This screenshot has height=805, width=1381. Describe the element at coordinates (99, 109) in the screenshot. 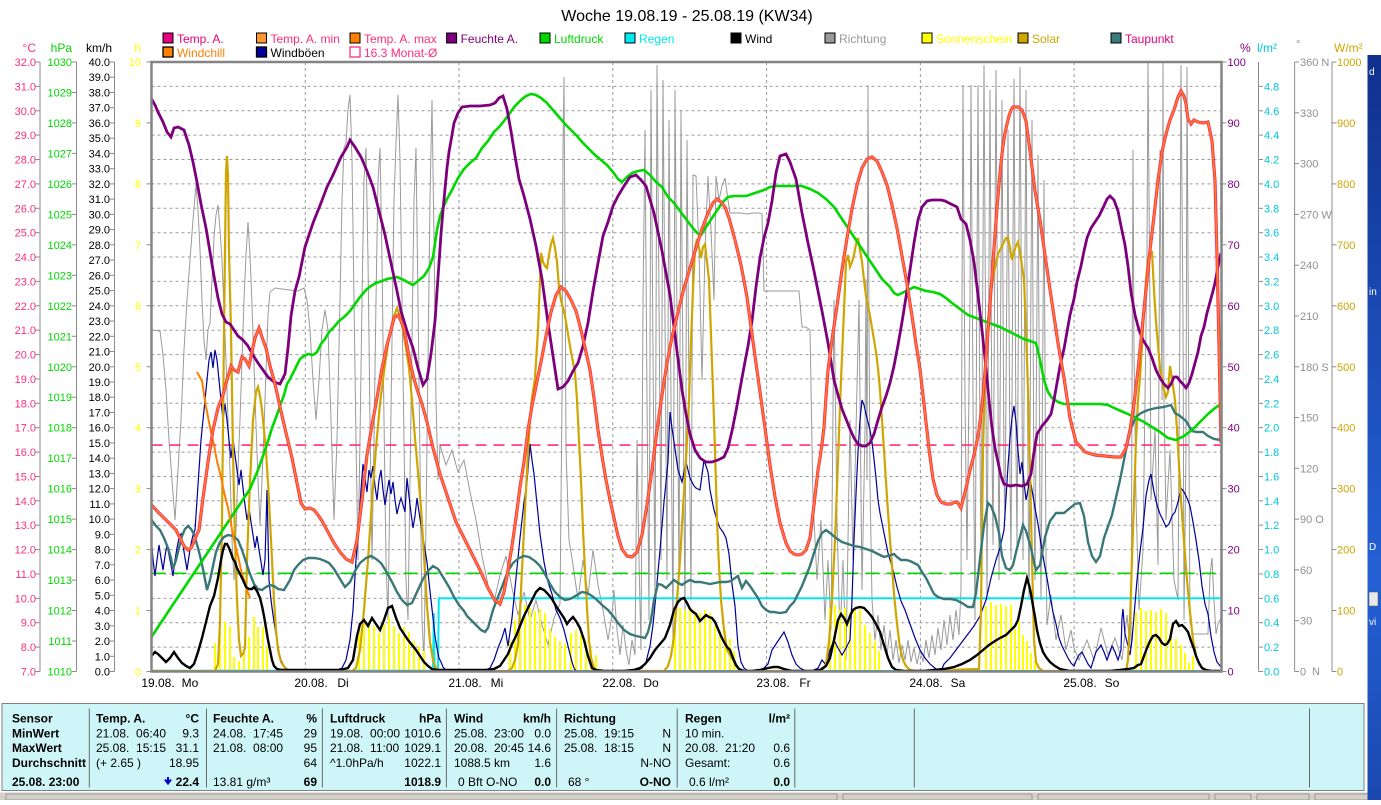

I see `svg-text: 37.0` at that location.